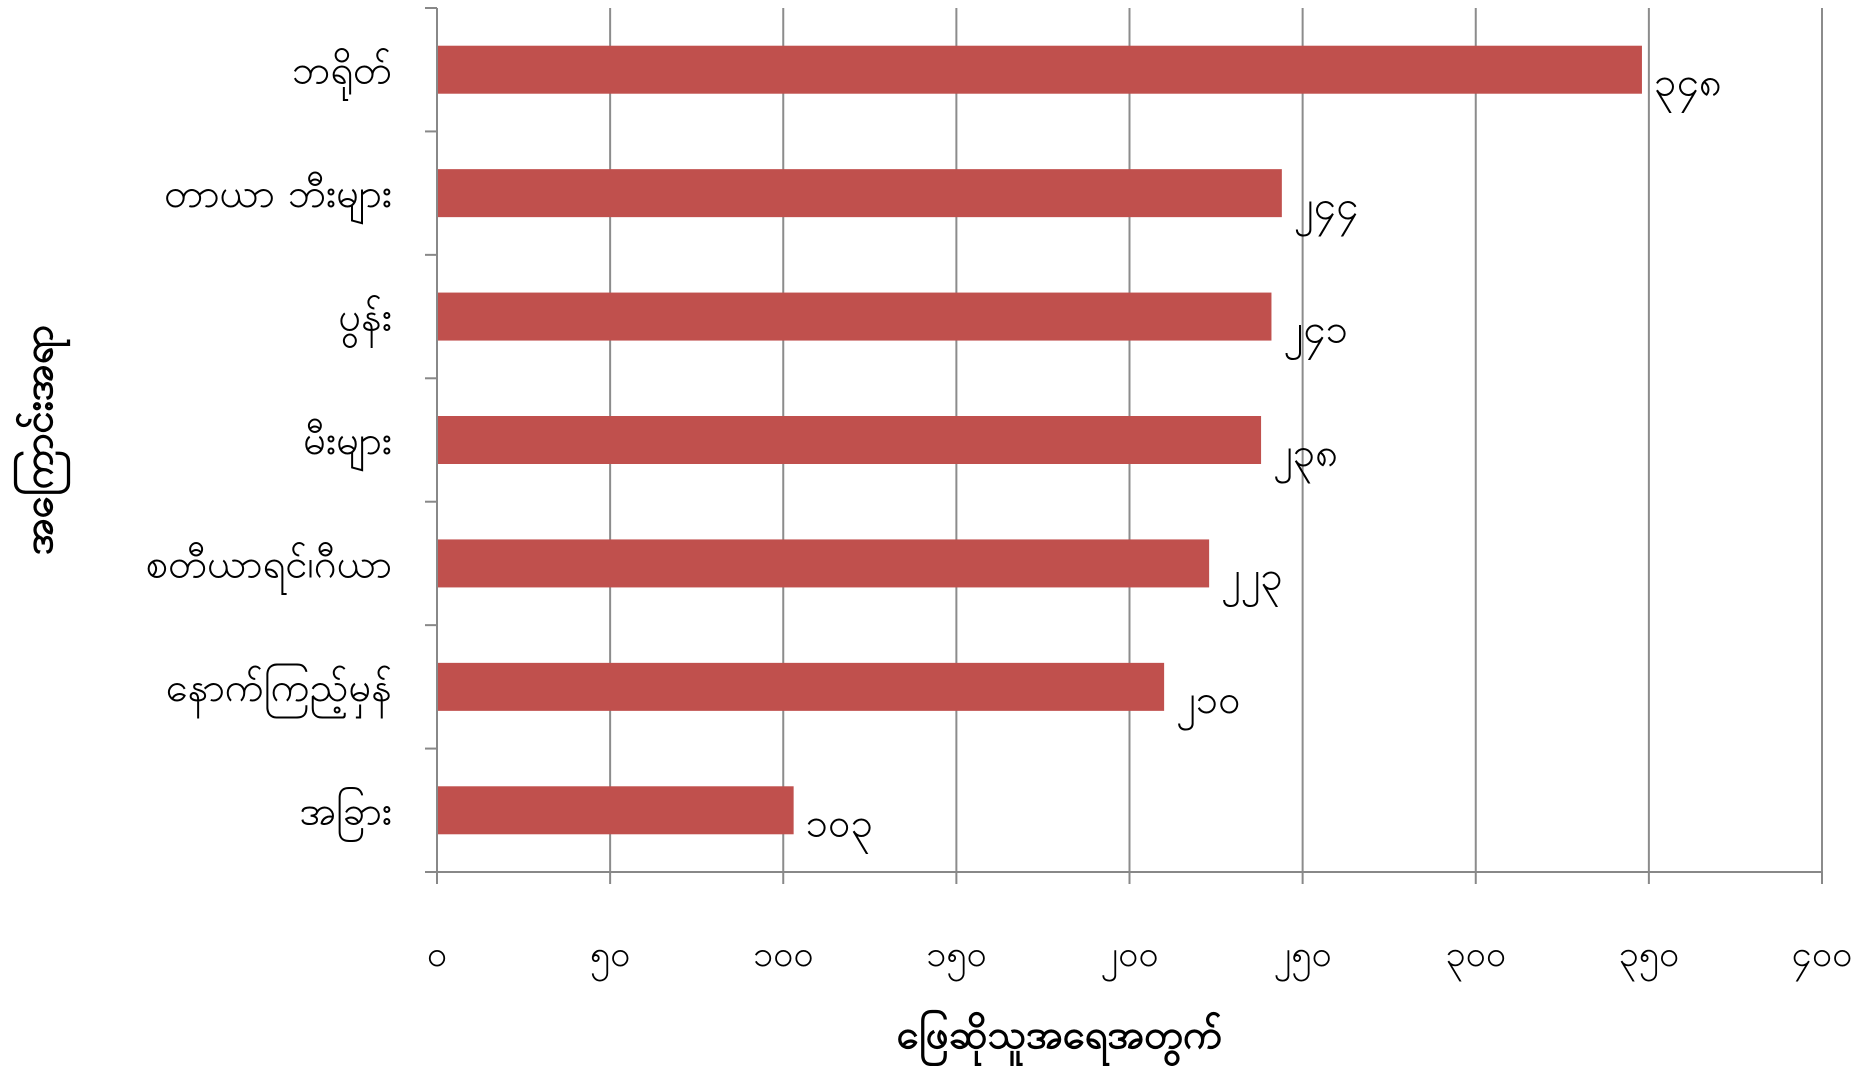  What do you see at coordinates (840, 827) in the screenshot?
I see `data-label: ၁၀၃` at bounding box center [840, 827].